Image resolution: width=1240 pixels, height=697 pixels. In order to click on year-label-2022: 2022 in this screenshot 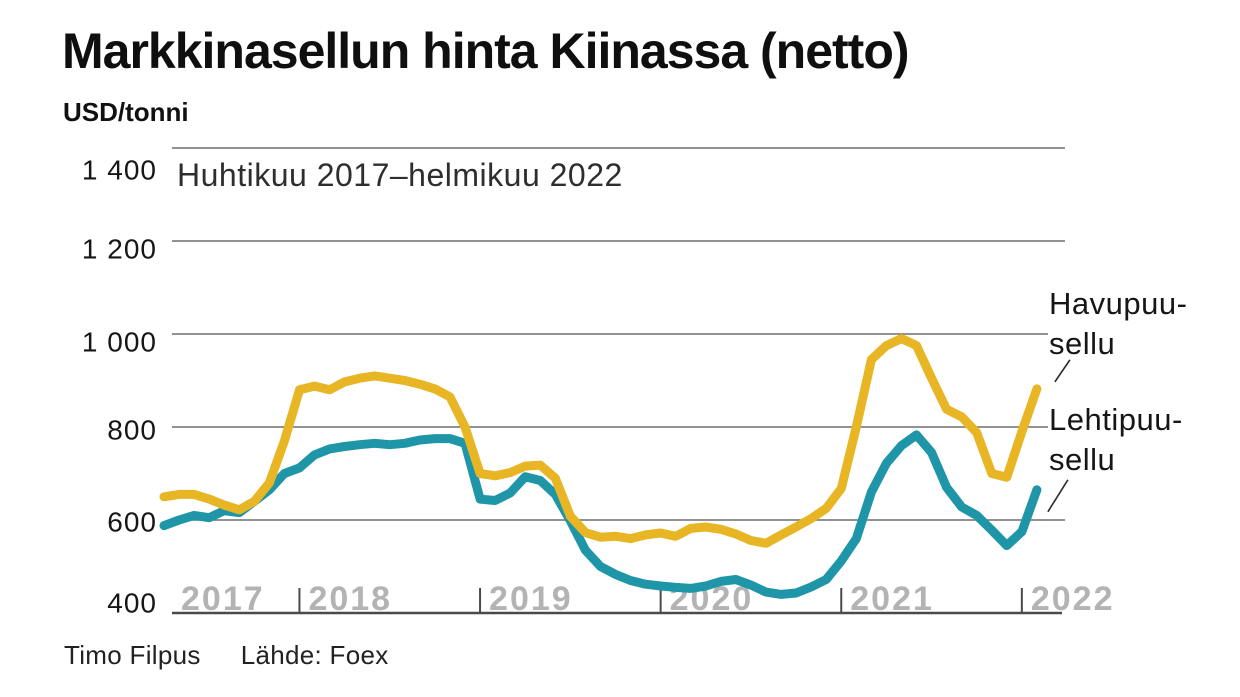, I will do `click(1073, 599)`.